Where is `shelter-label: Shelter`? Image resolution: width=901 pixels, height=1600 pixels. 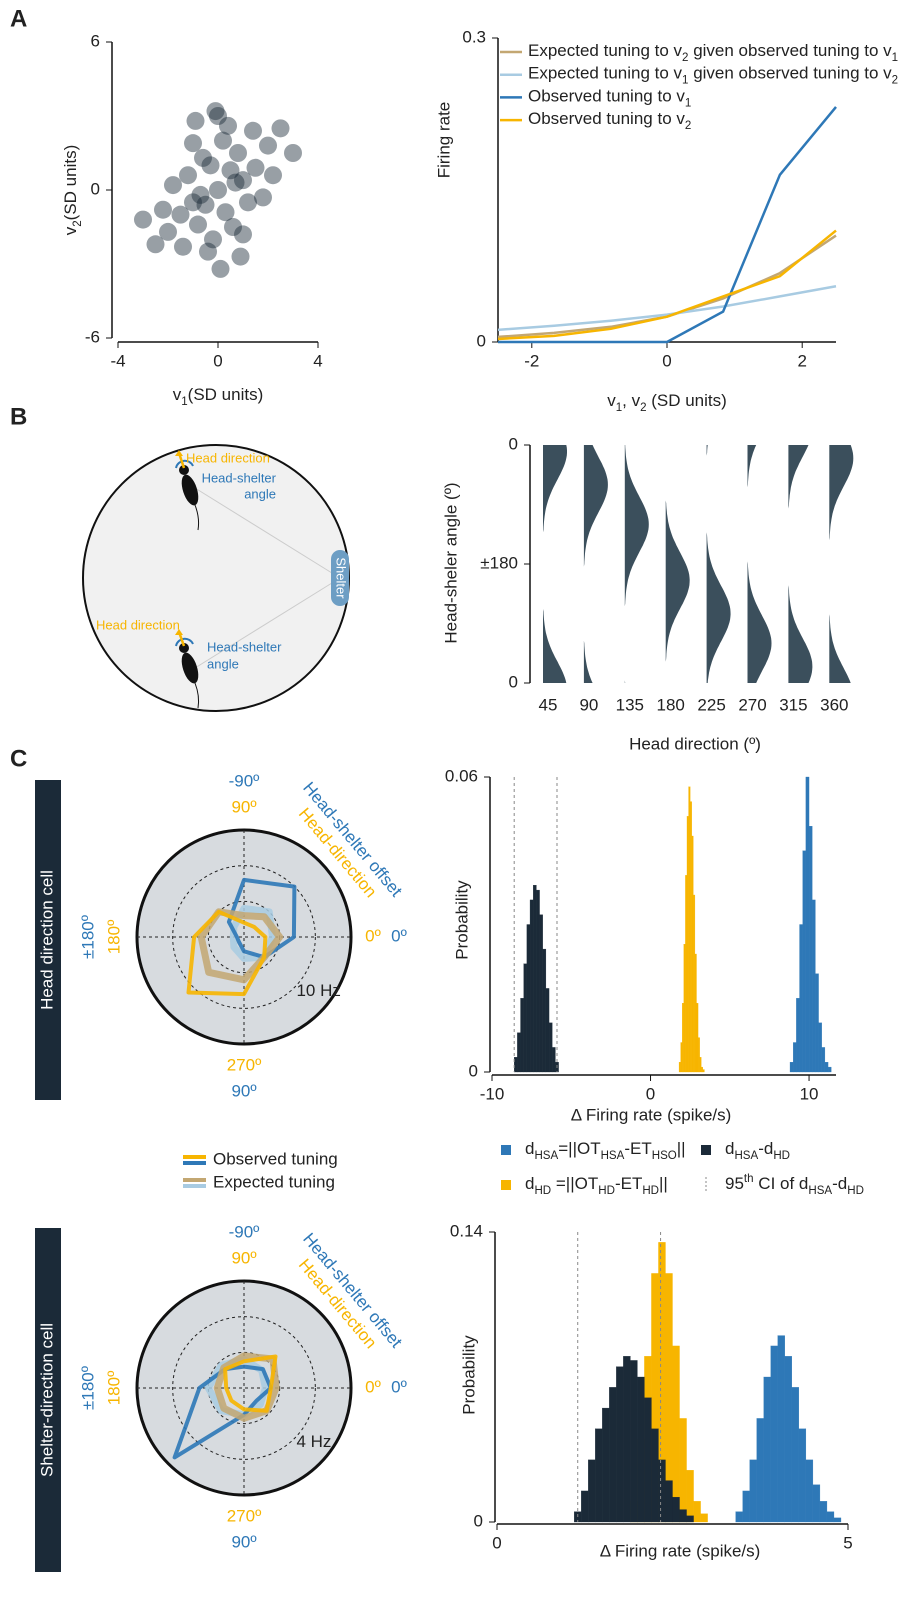
shelter-label: Shelter is located at coordinates (341, 578).